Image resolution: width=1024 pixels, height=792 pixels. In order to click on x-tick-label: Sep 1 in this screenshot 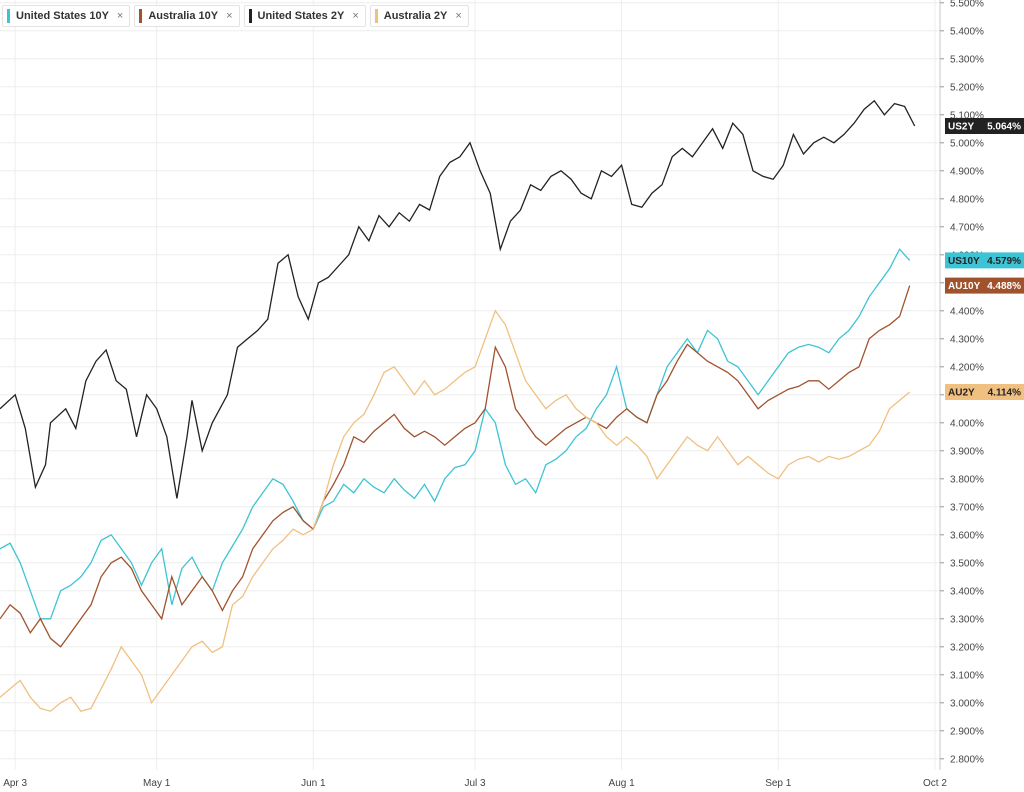, I will do `click(778, 783)`.